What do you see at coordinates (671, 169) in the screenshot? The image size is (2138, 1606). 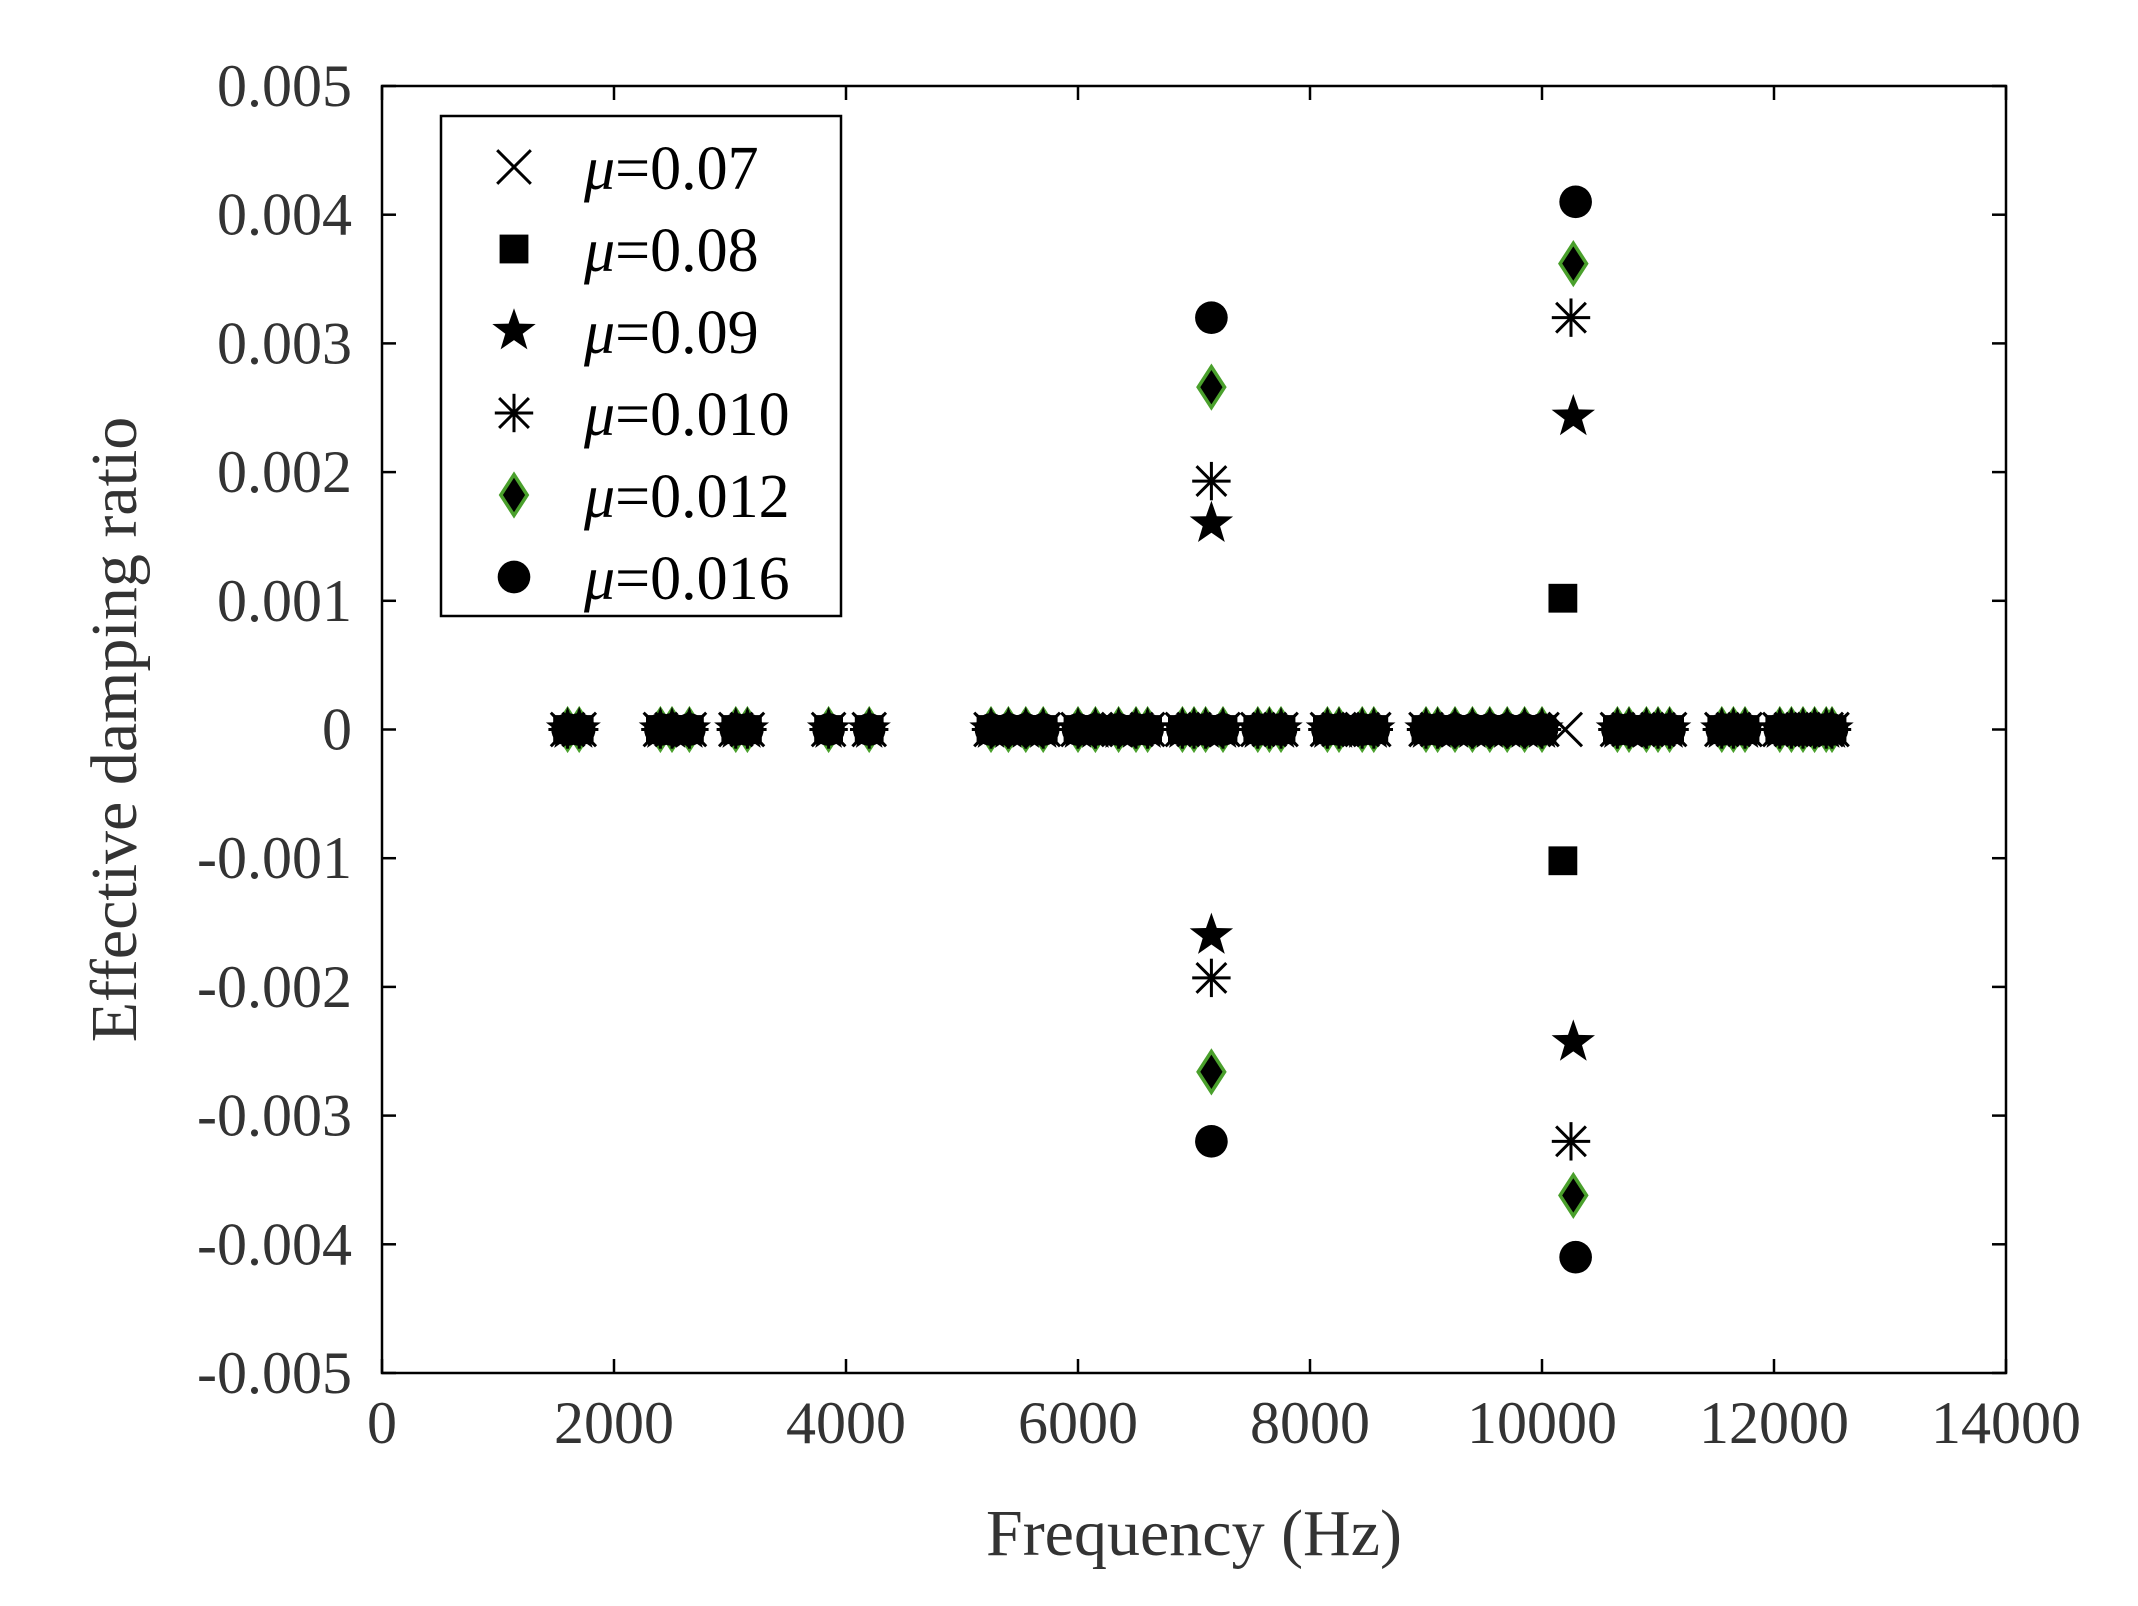 I see `legend-label: μ=0.07` at bounding box center [671, 169].